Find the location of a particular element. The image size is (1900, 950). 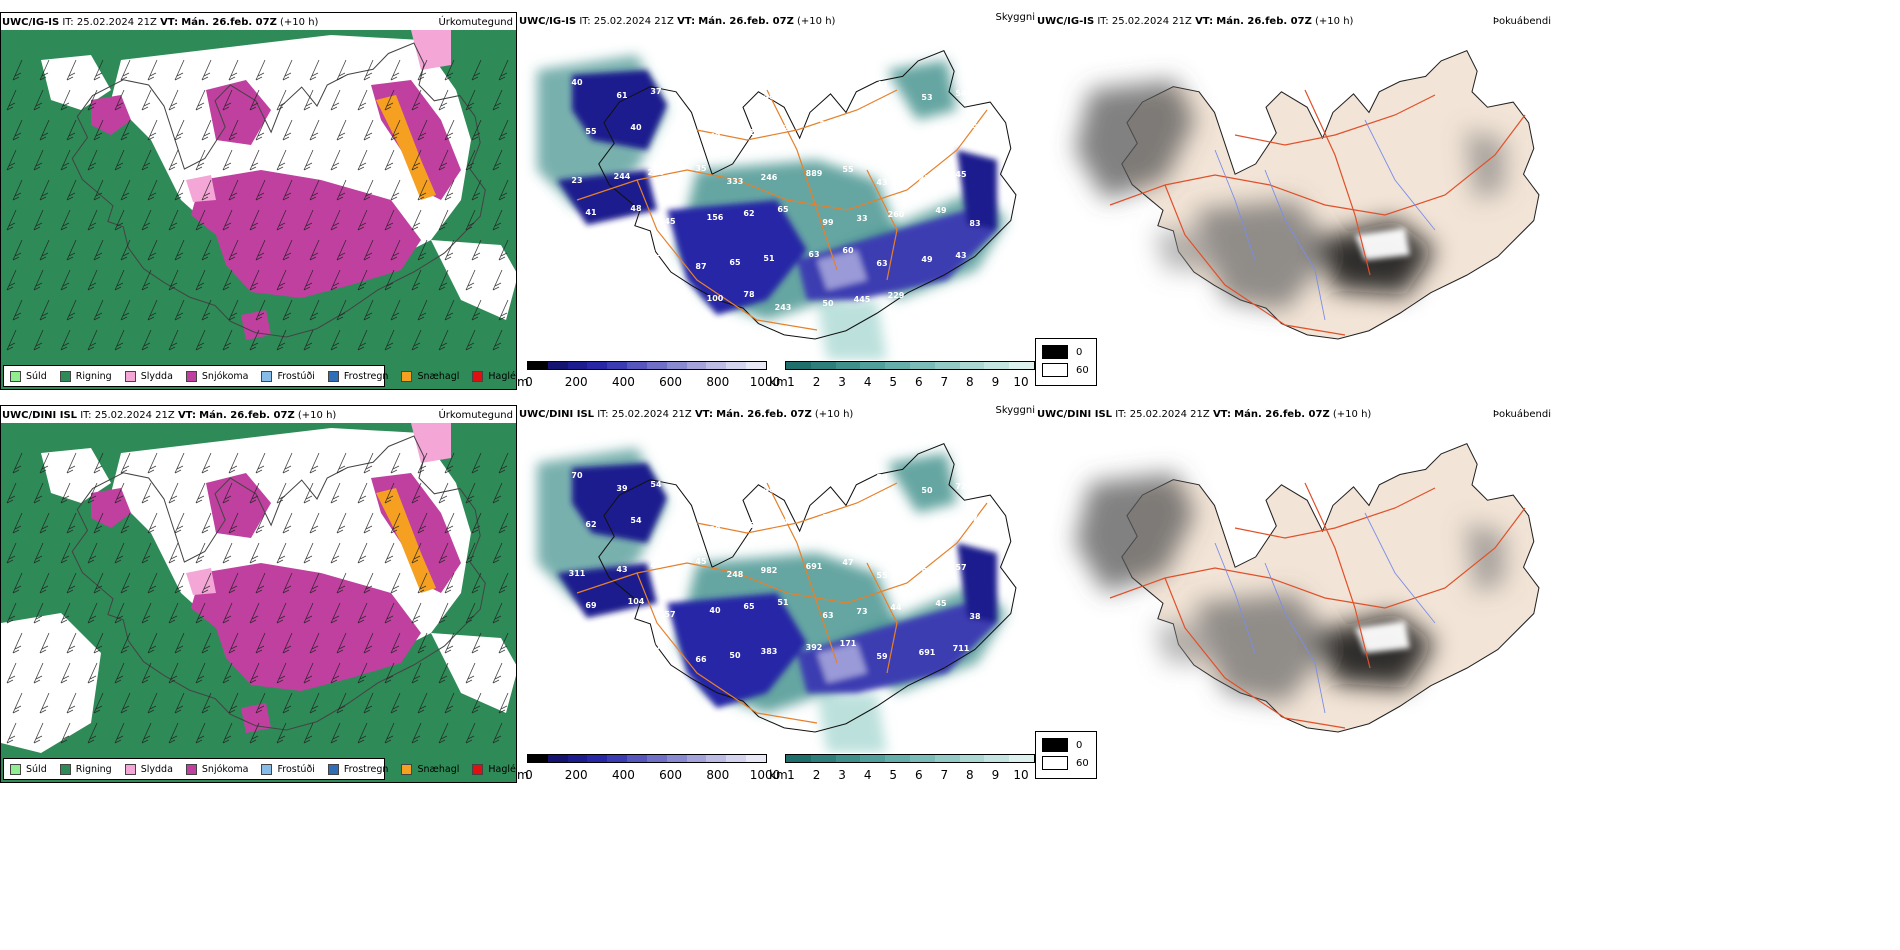

visibility-label: 64 is located at coordinates (862, 530).